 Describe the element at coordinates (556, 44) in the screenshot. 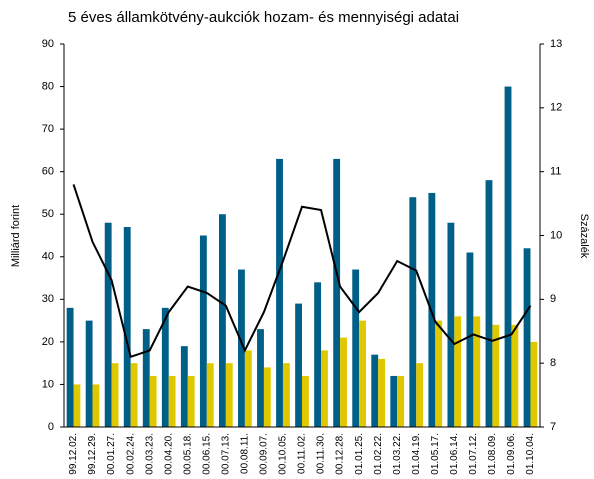

I see `y2-tick-label: 13` at that location.